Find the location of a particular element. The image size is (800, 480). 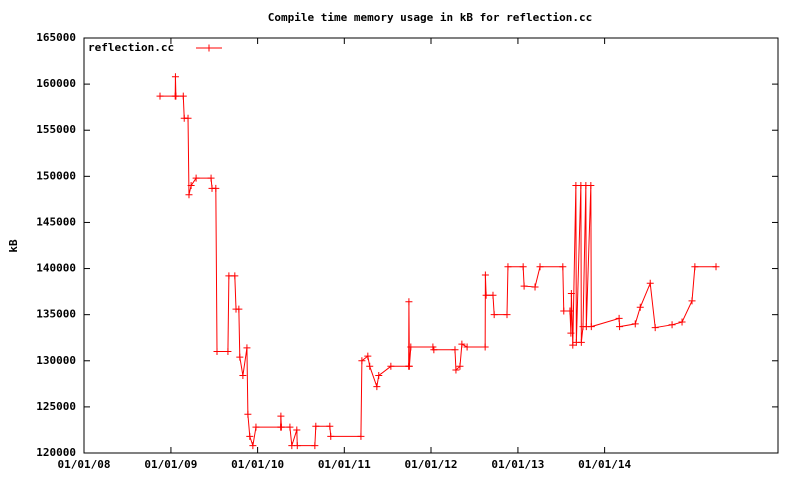

y-tick-label: 150000 is located at coordinates (56, 175).